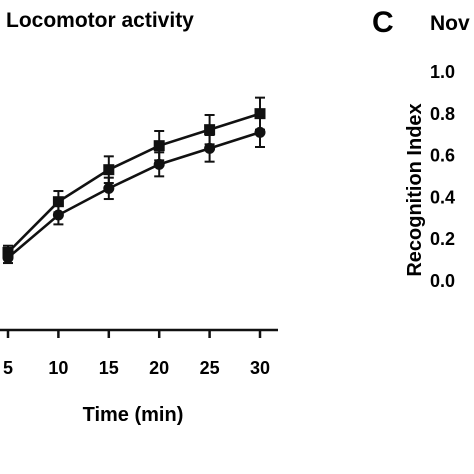  What do you see at coordinates (134, 195) in the screenshot?
I see `series-line` at bounding box center [134, 195].